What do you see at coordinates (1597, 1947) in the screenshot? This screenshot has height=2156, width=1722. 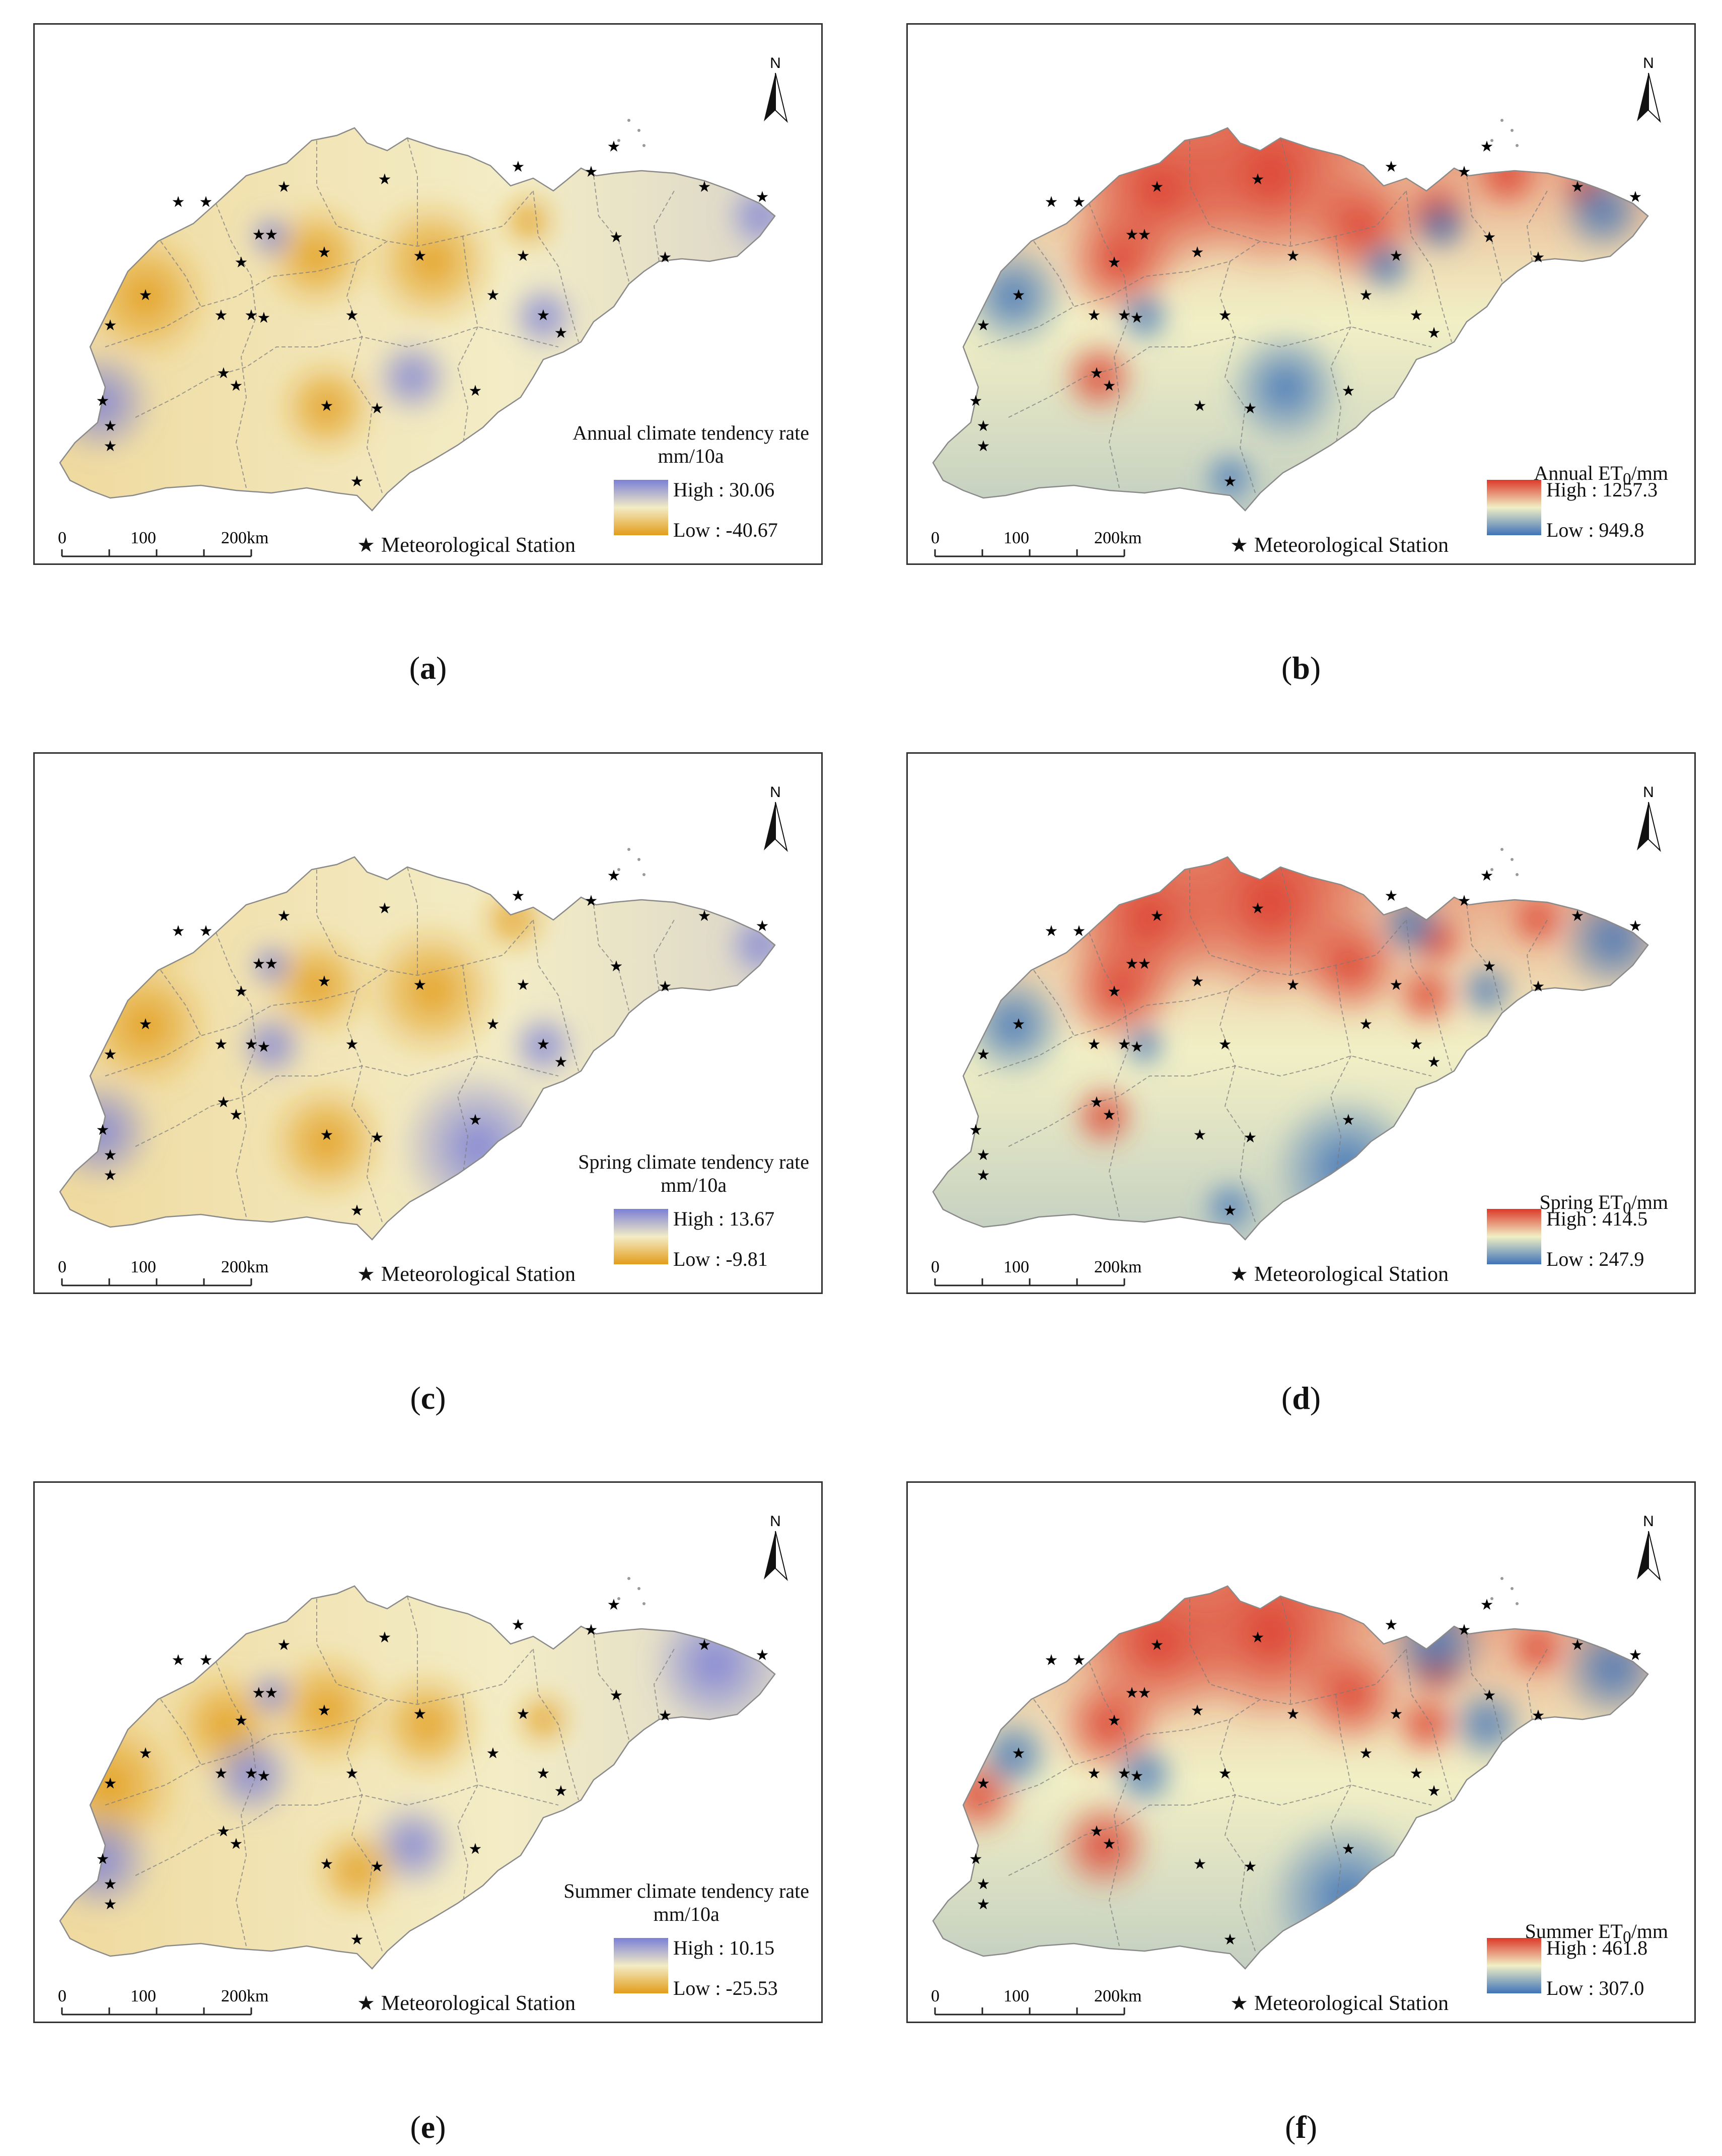 I see `legend-high-value: High : 461.8` at bounding box center [1597, 1947].